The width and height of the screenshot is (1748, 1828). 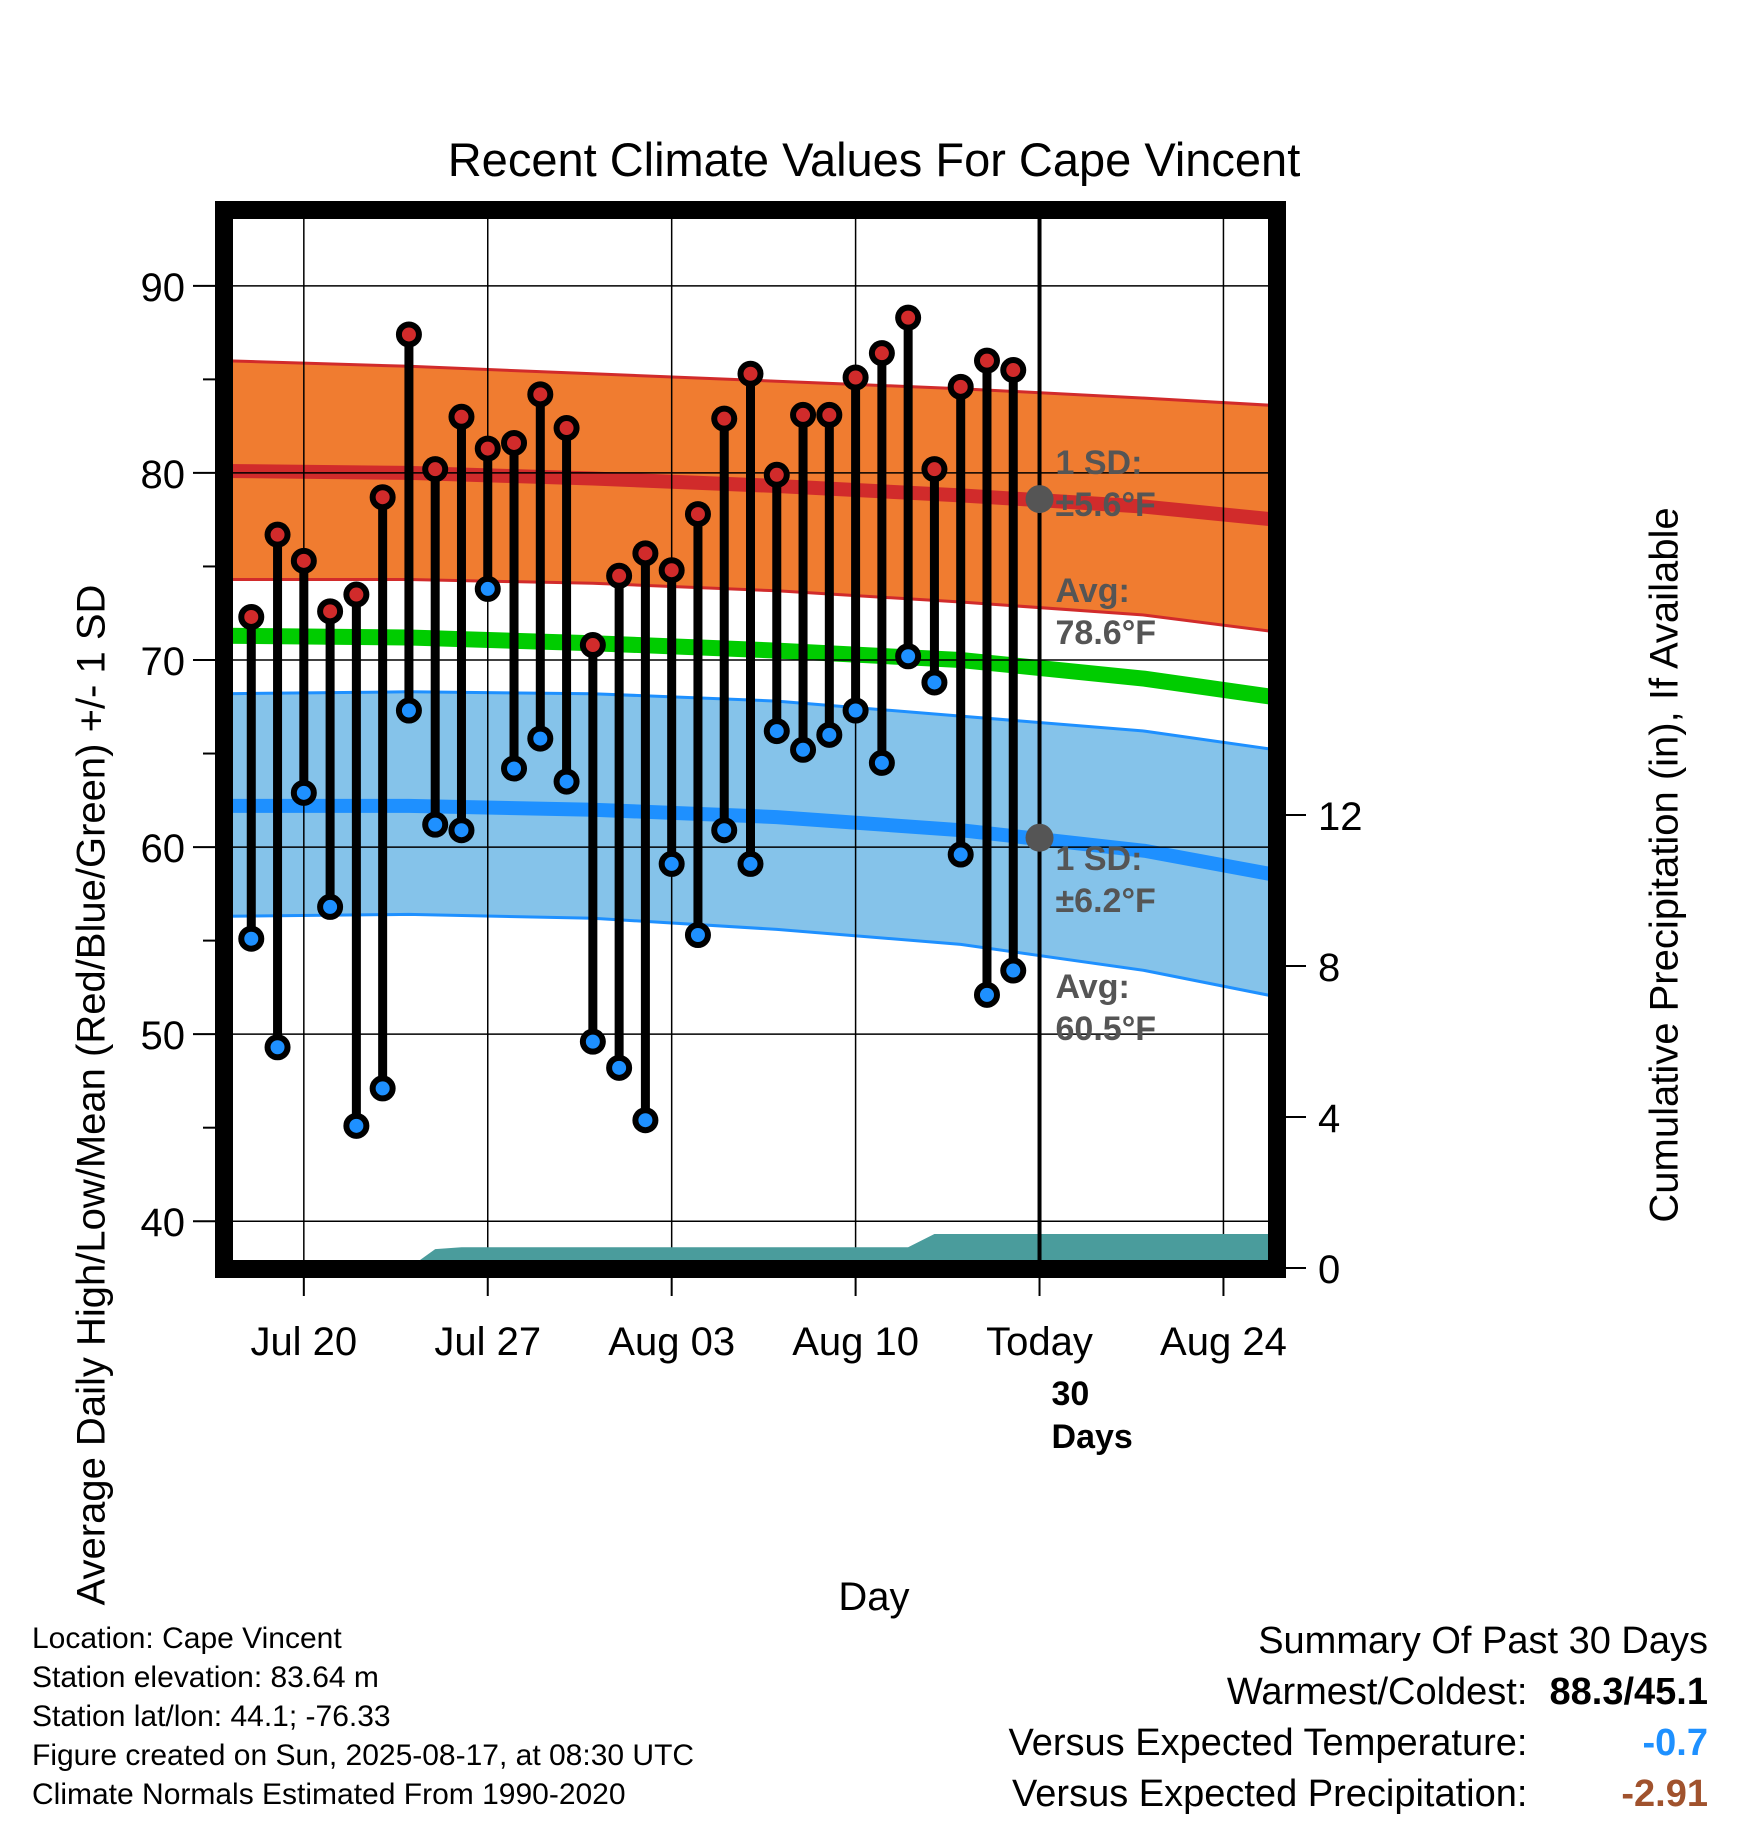 I want to click on summary-temp-label: Versus Expected Temperature:, so click(x=1268, y=1743).